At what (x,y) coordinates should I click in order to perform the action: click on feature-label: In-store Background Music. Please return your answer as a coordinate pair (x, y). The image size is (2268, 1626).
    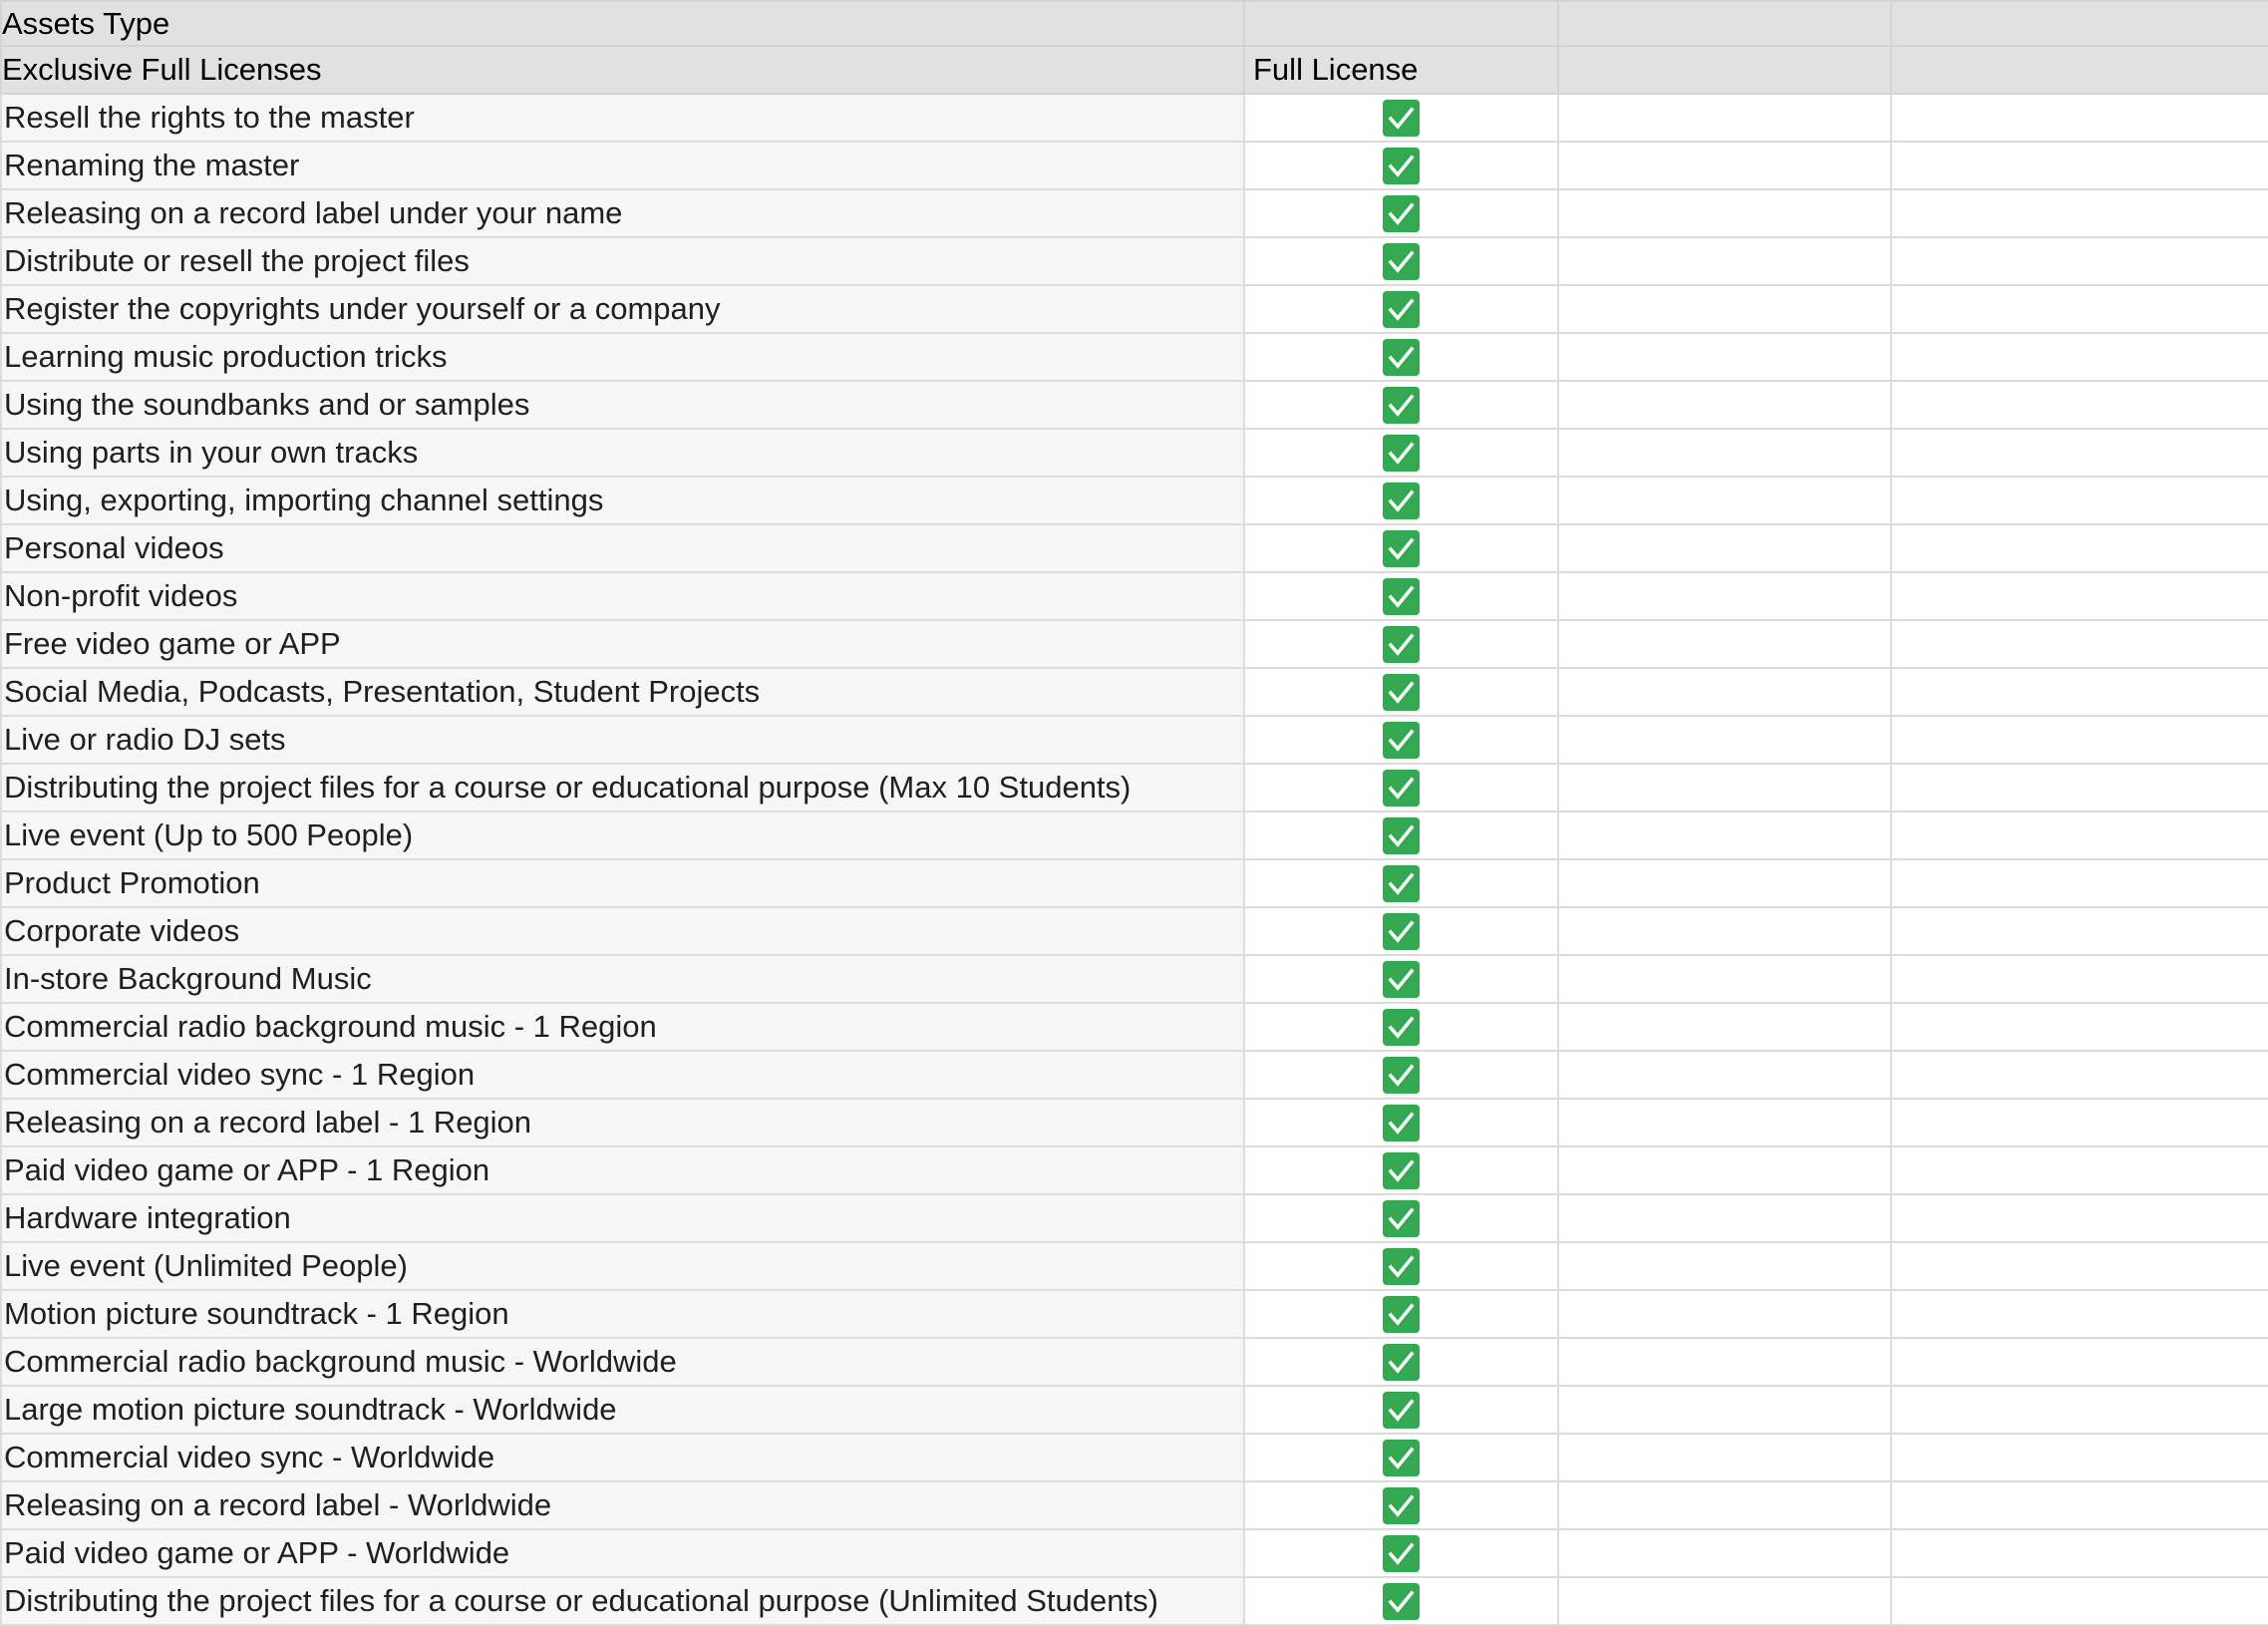
    Looking at the image, I should click on (622, 979).